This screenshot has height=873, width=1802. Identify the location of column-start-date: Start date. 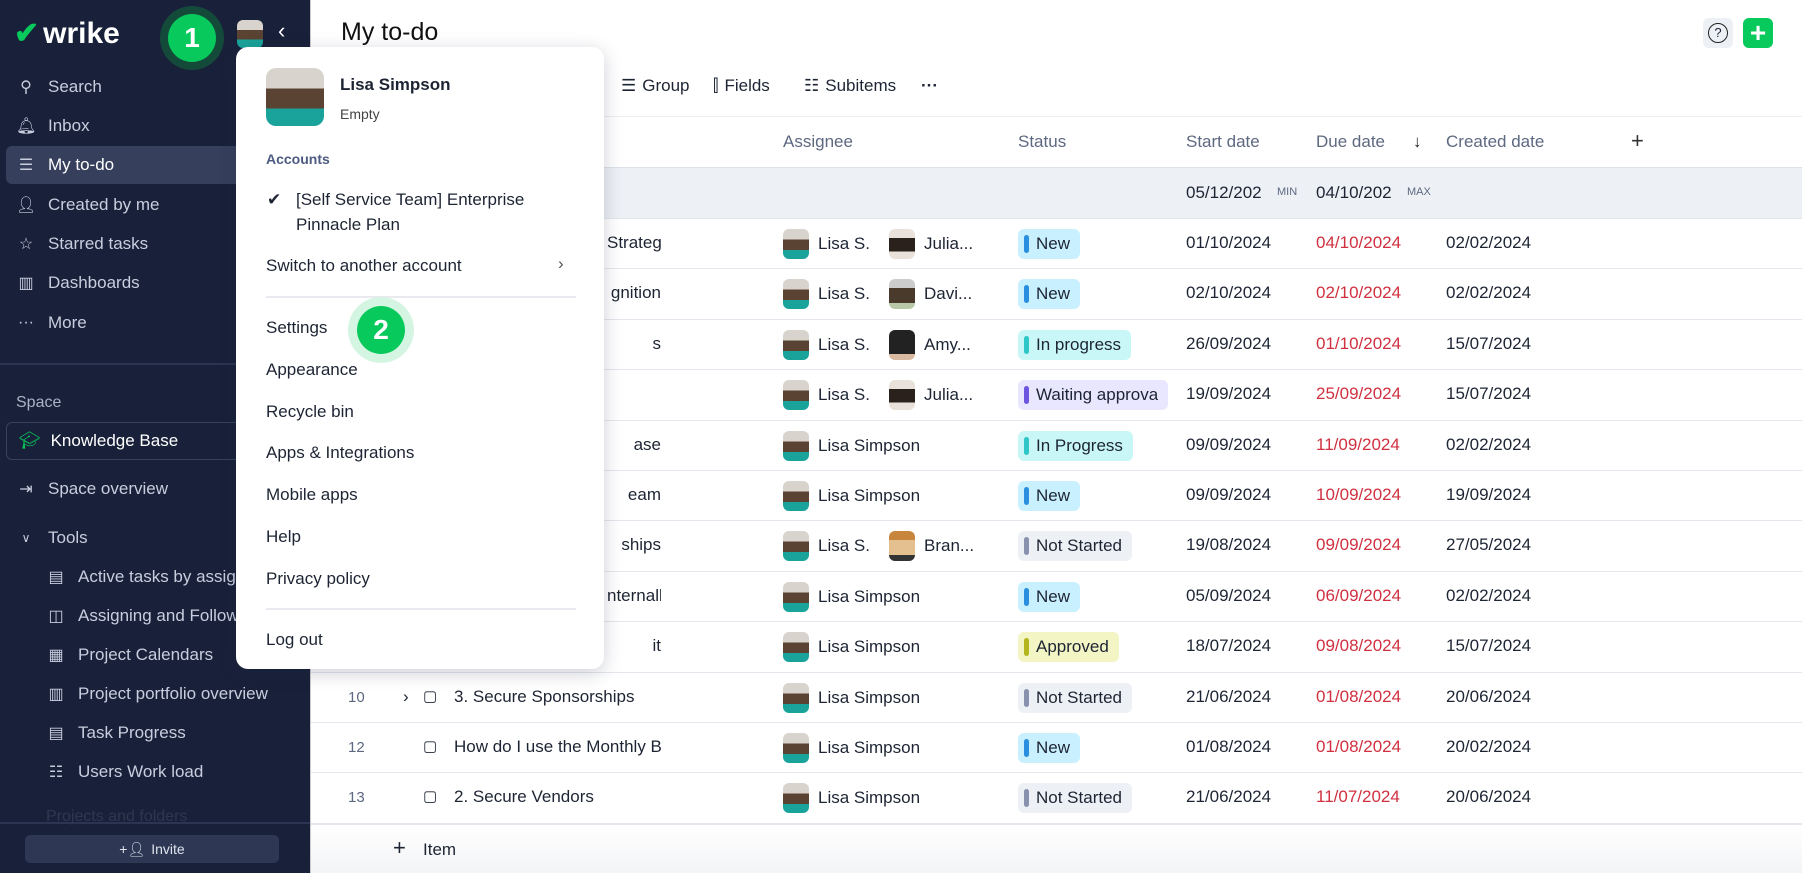
(1223, 141).